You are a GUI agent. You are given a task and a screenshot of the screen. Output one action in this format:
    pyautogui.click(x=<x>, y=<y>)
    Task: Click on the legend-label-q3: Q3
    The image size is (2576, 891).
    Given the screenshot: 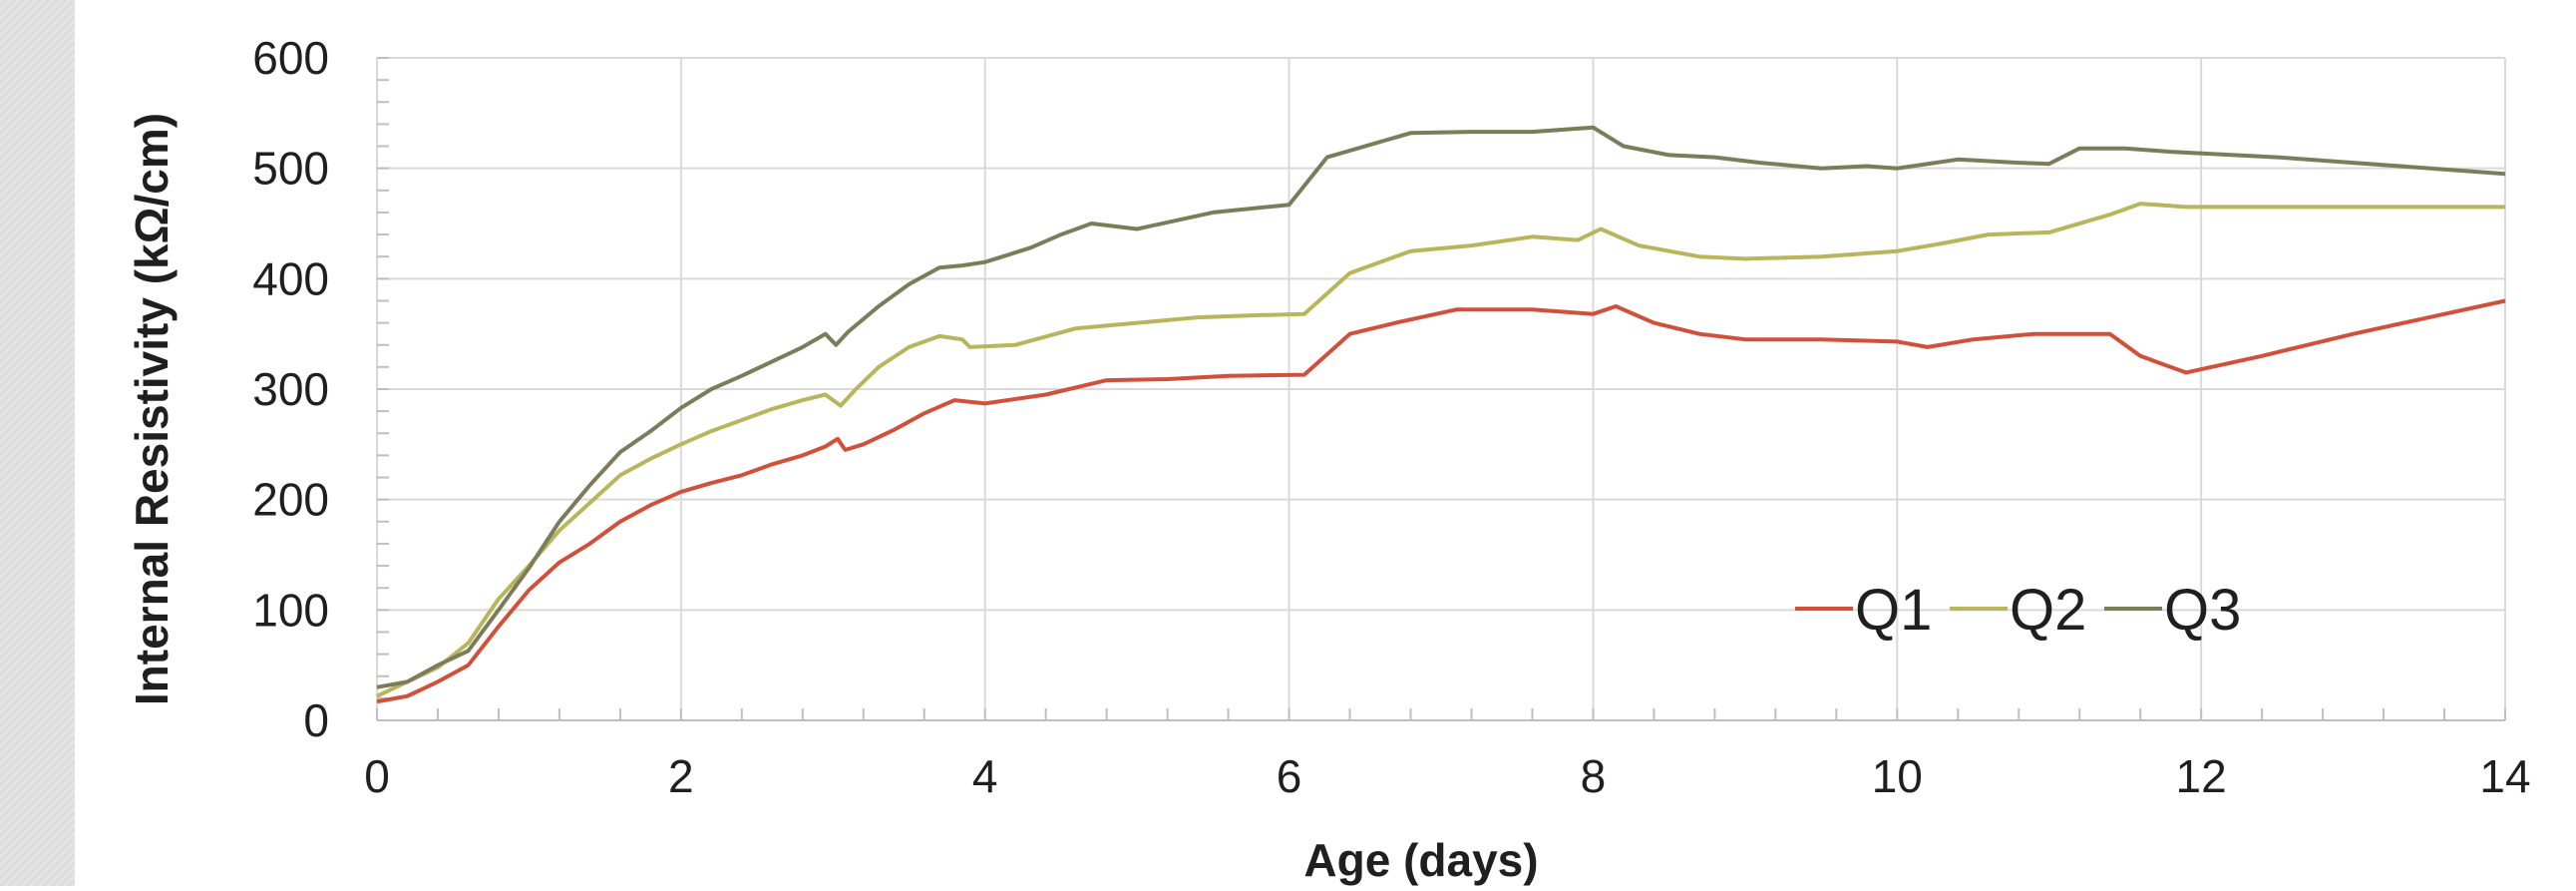 What is the action you would take?
    pyautogui.click(x=2203, y=610)
    